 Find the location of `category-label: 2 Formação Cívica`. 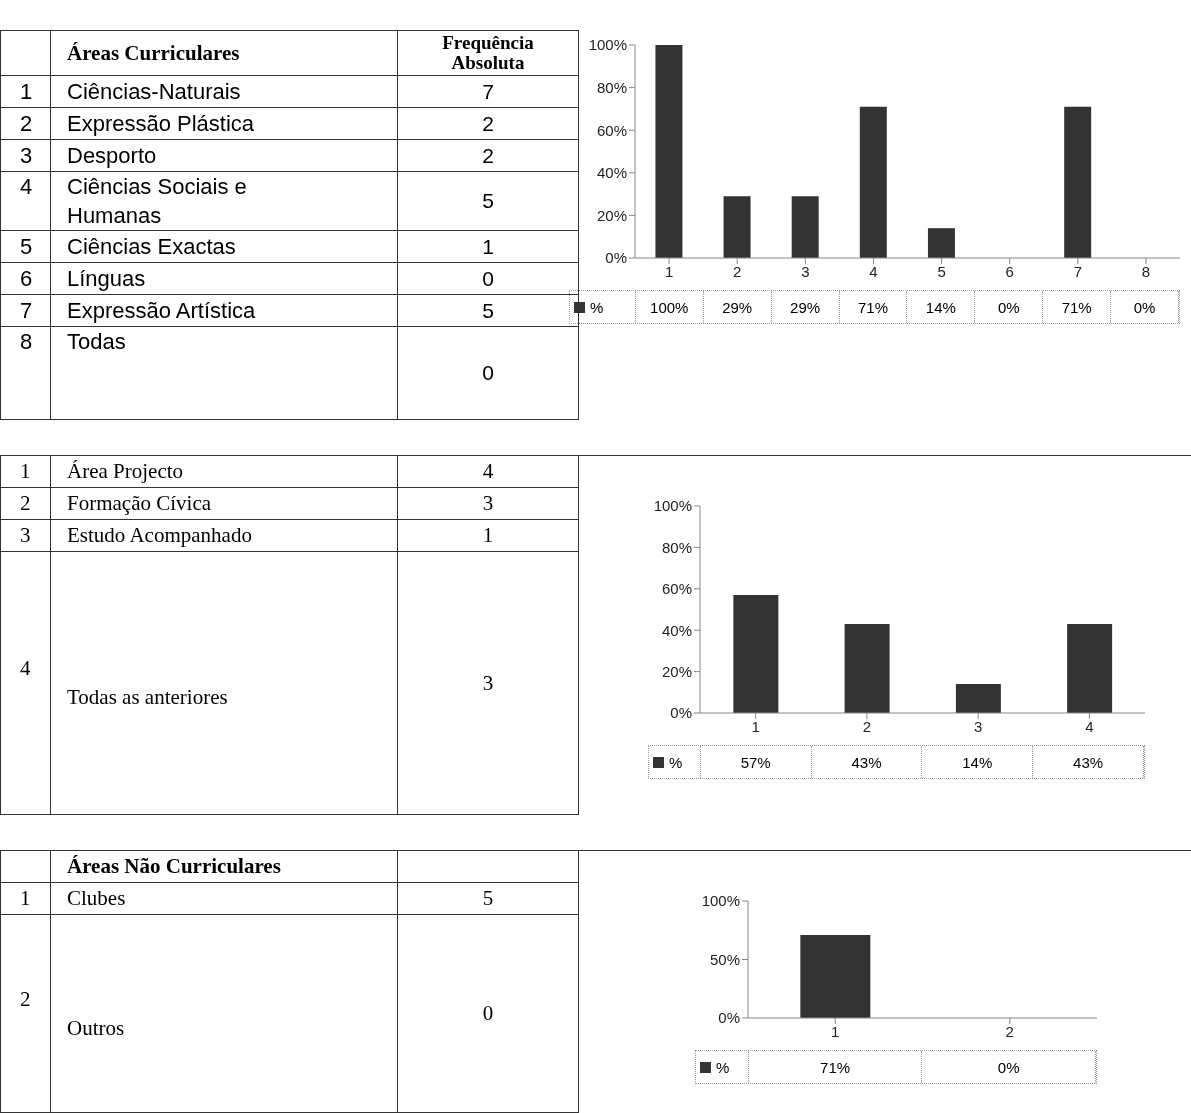

category-label: 2 Formação Cívica is located at coordinates (116, 503).